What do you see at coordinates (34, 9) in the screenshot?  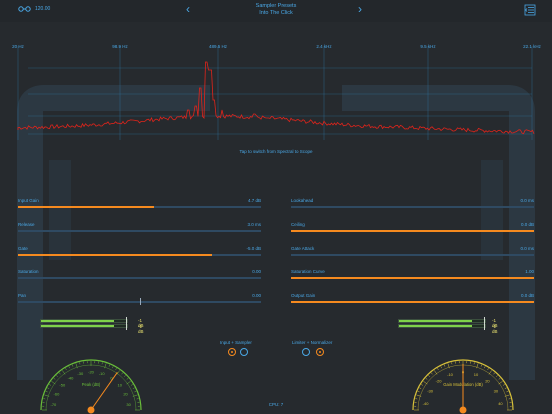 I see `tempo-display: 120.00` at bounding box center [34, 9].